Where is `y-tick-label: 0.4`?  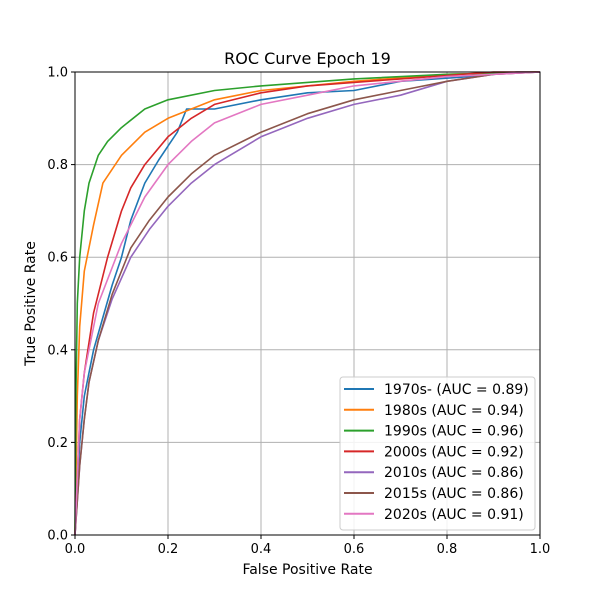 y-tick-label: 0.4 is located at coordinates (57, 350).